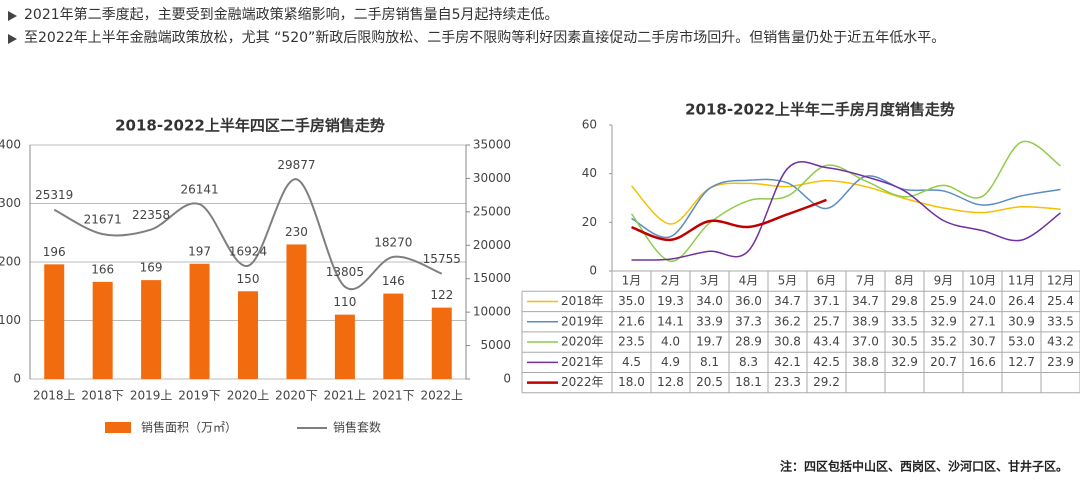 The image size is (1080, 480). What do you see at coordinates (943, 342) in the screenshot?
I see `table-cell: 35.2` at bounding box center [943, 342].